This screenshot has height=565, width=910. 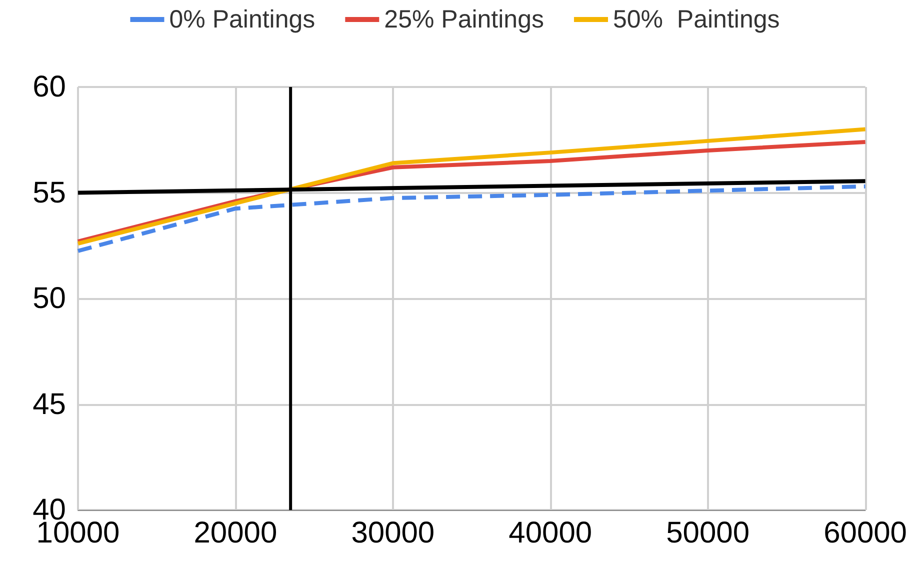 What do you see at coordinates (393, 533) in the screenshot?
I see `x-tick-label: 30000` at bounding box center [393, 533].